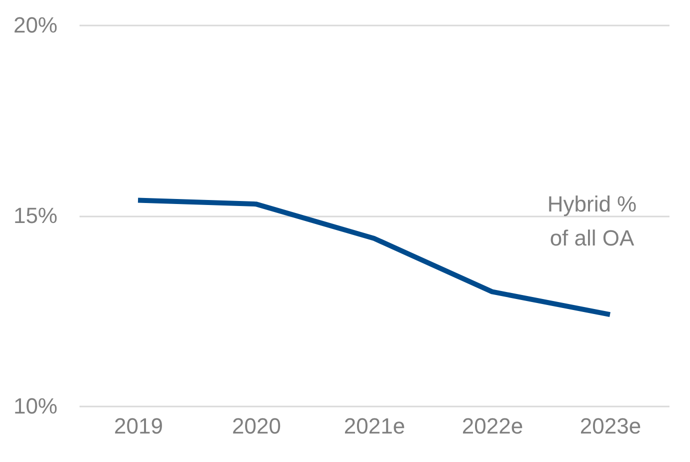 Image resolution: width=690 pixels, height=462 pixels. What do you see at coordinates (35, 406) in the screenshot?
I see `y-tick-label: 10%` at bounding box center [35, 406].